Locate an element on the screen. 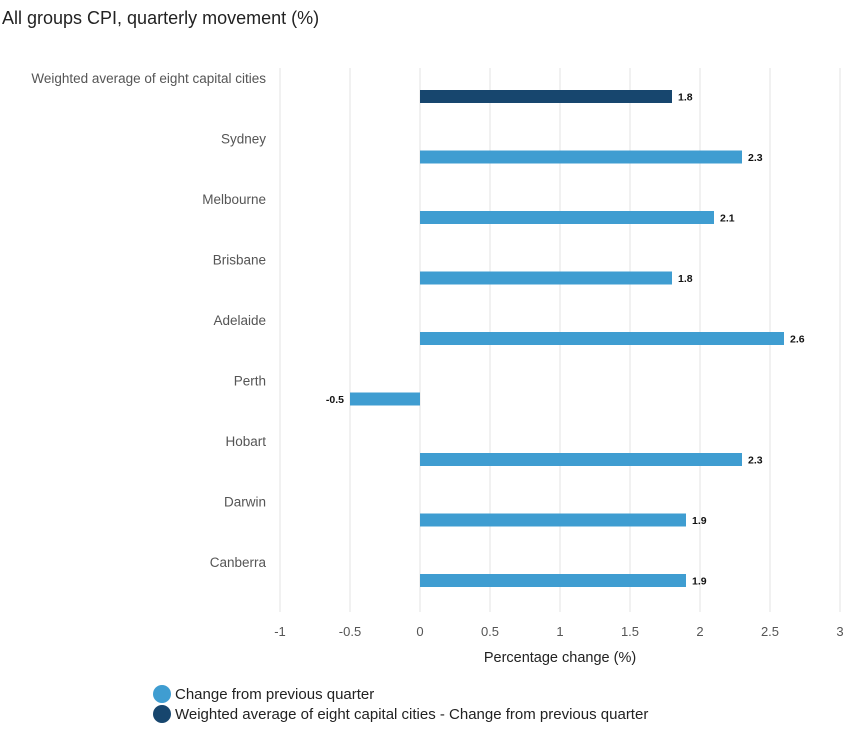 This screenshot has height=736, width=851. legend-marker-light-blue is located at coordinates (162, 694).